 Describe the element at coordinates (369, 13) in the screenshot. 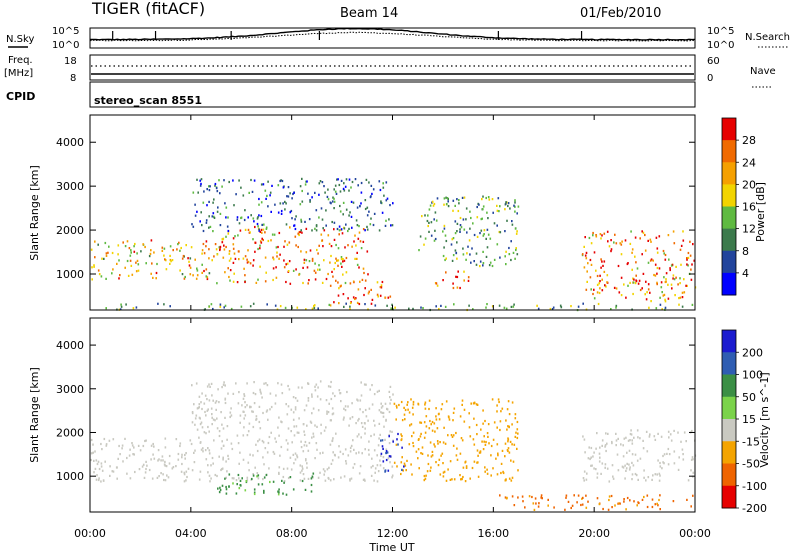

I see `beam-label: Beam 14` at that location.